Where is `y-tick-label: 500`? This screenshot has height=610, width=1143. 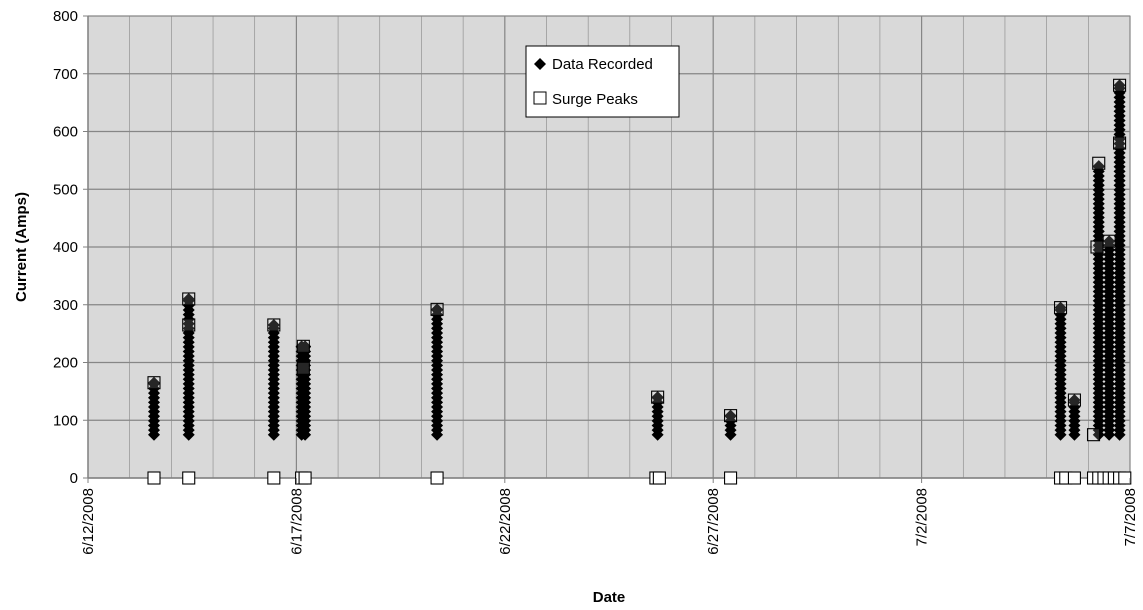 y-tick-label: 500 is located at coordinates (65, 189).